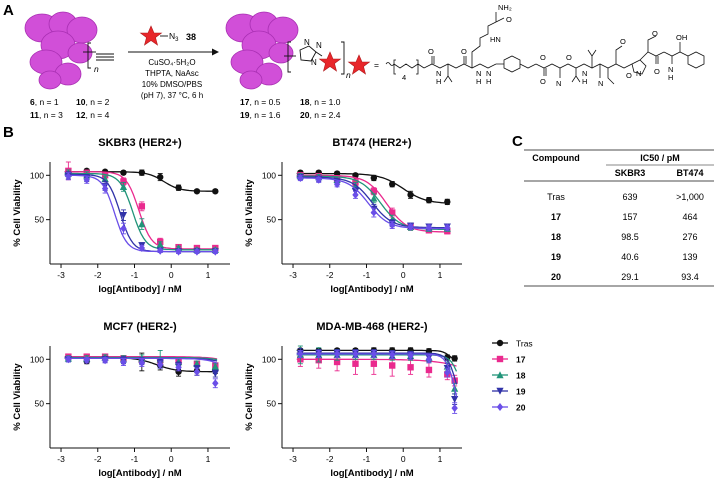 The height and width of the screenshot is (492, 726). I want to click on atom-n-4: N, so click(558, 83).